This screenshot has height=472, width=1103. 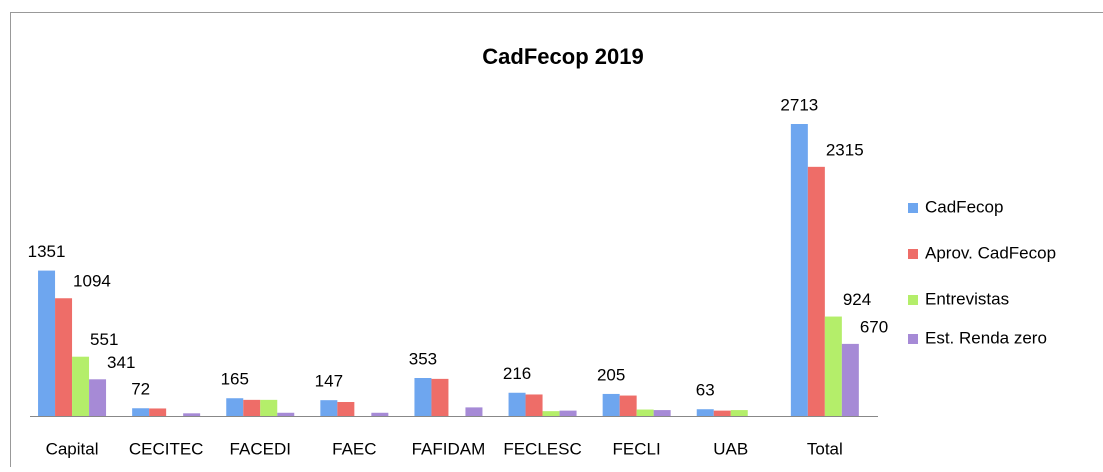 I want to click on x-tick-label: CECITEC, so click(x=166, y=448).